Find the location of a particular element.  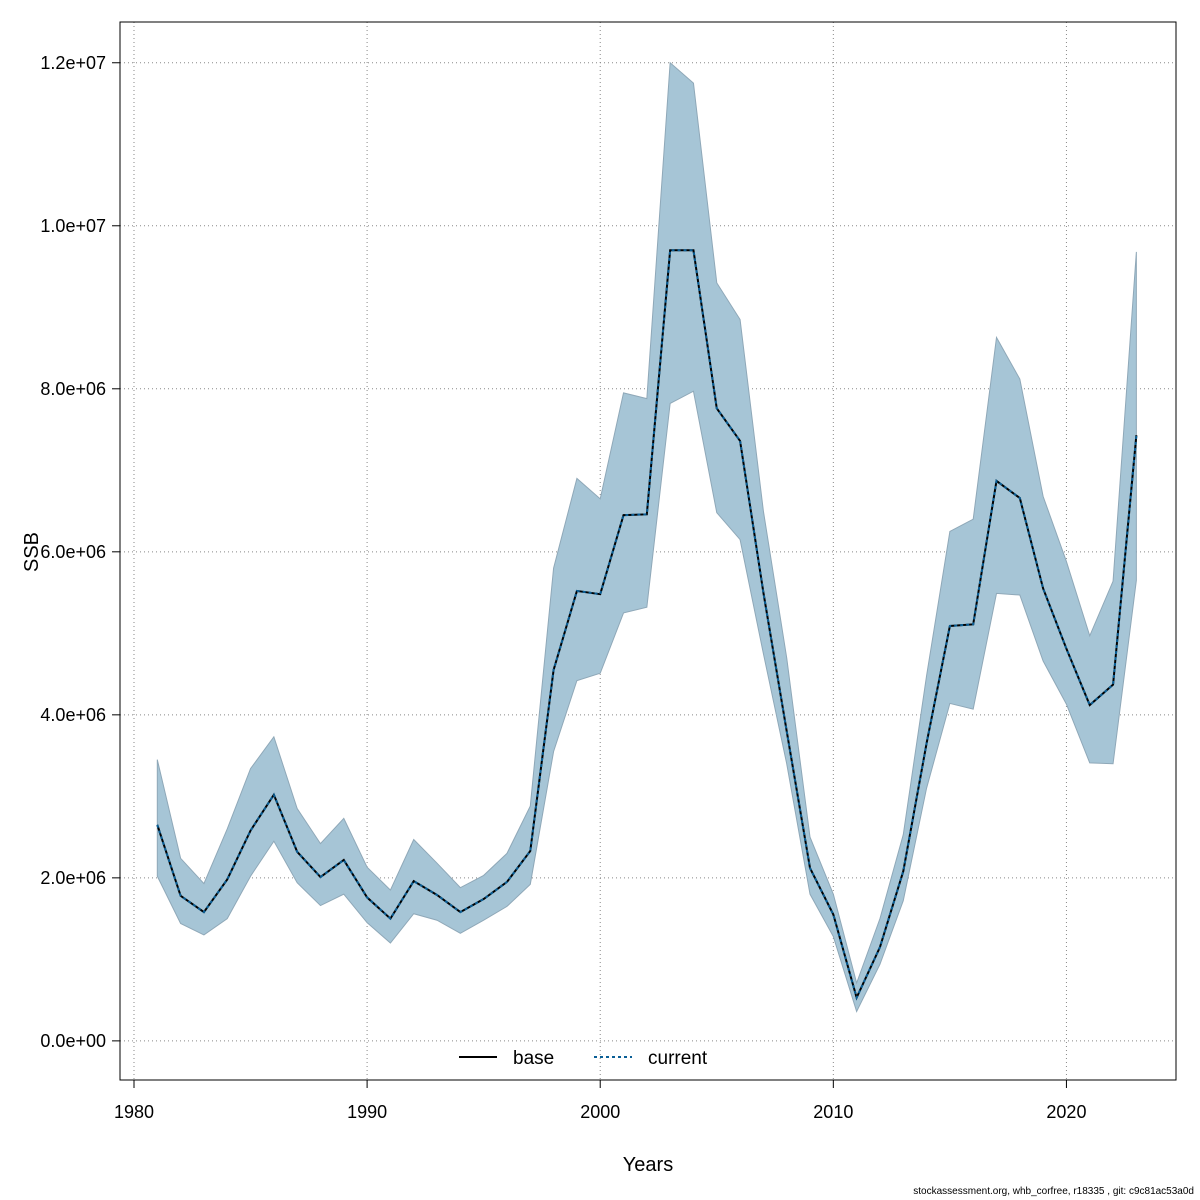

x-axis-title: Years is located at coordinates (648, 1165).